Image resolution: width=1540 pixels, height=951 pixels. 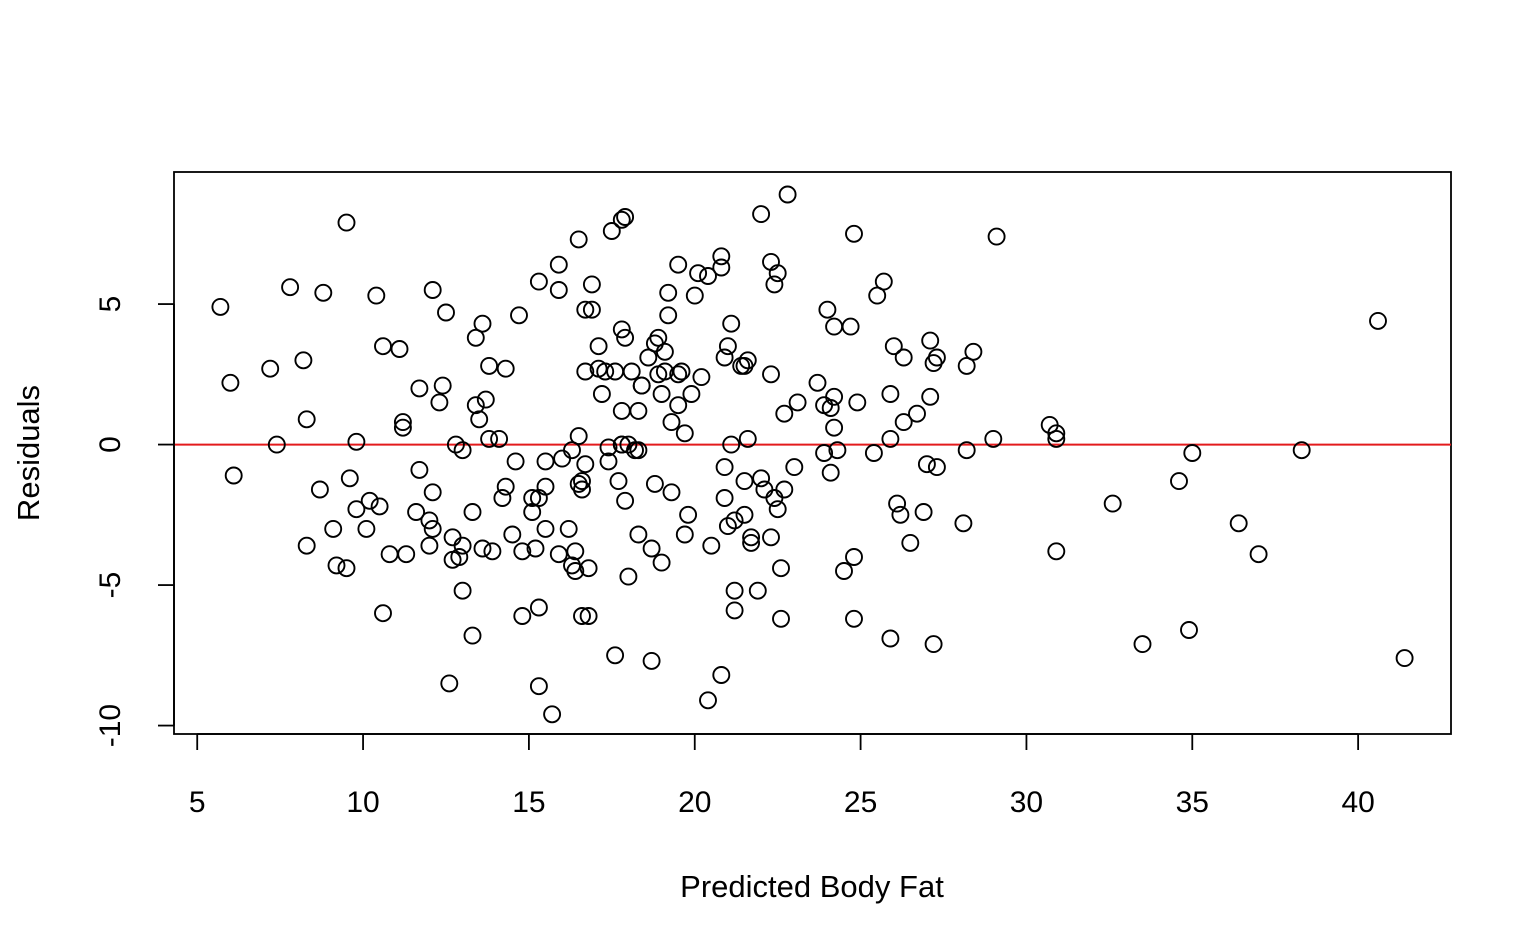 What do you see at coordinates (110, 304) in the screenshot?
I see `y-tick-label: 5` at bounding box center [110, 304].